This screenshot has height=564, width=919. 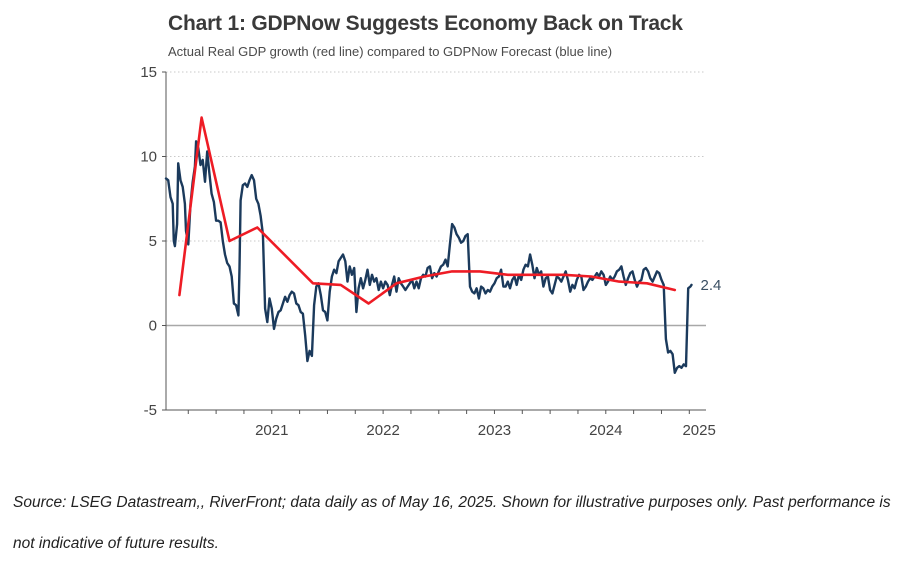 I want to click on x-tick-label: 2024, so click(x=605, y=430).